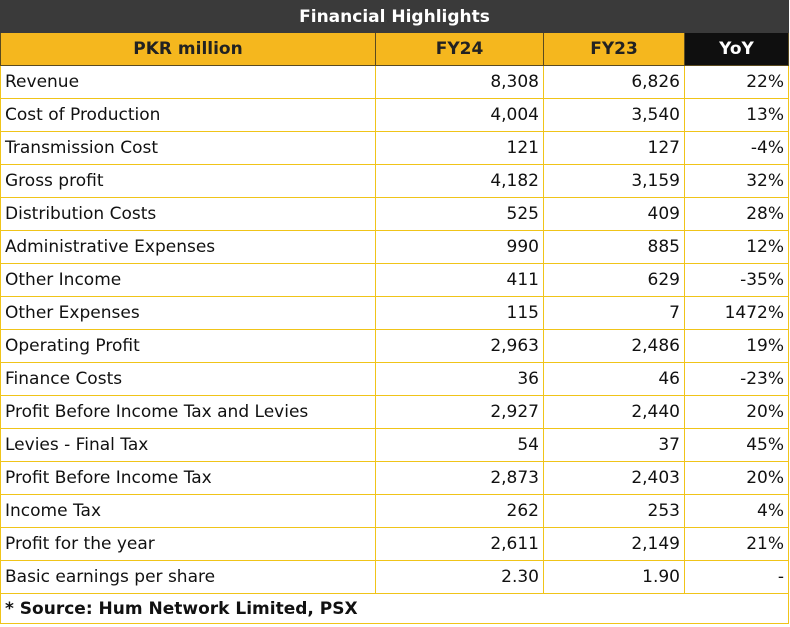 The image size is (790, 627). Describe the element at coordinates (188, 247) in the screenshot. I see `row-label: Administrative Expenses` at that location.